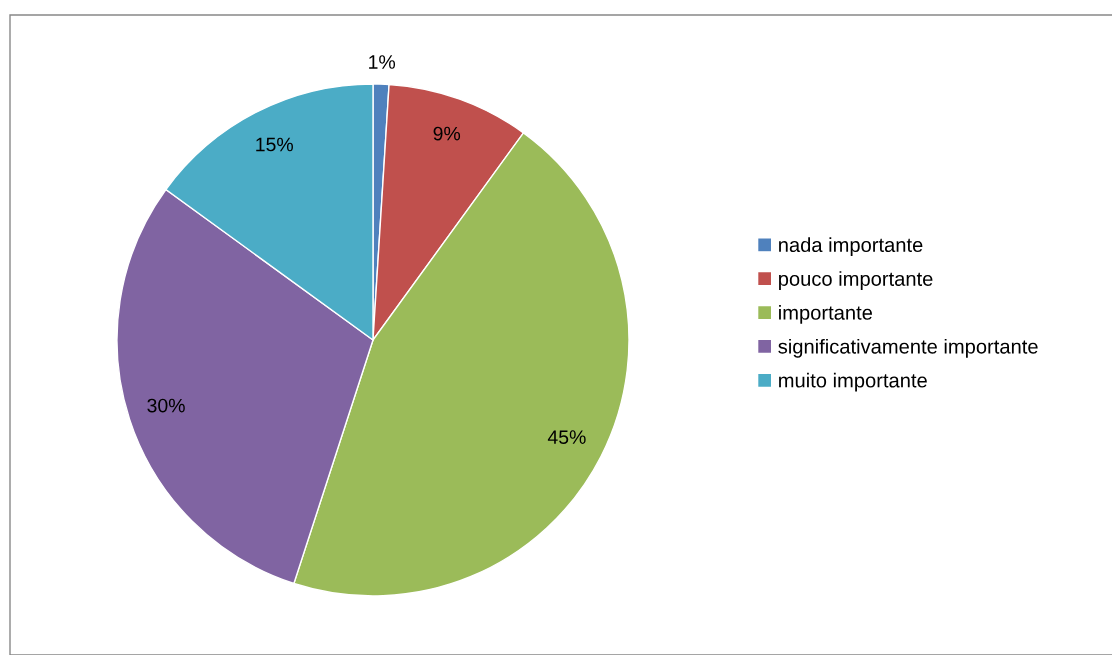 Image resolution: width=1112 pixels, height=655 pixels. I want to click on legend-label: significativamente importante, so click(908, 348).